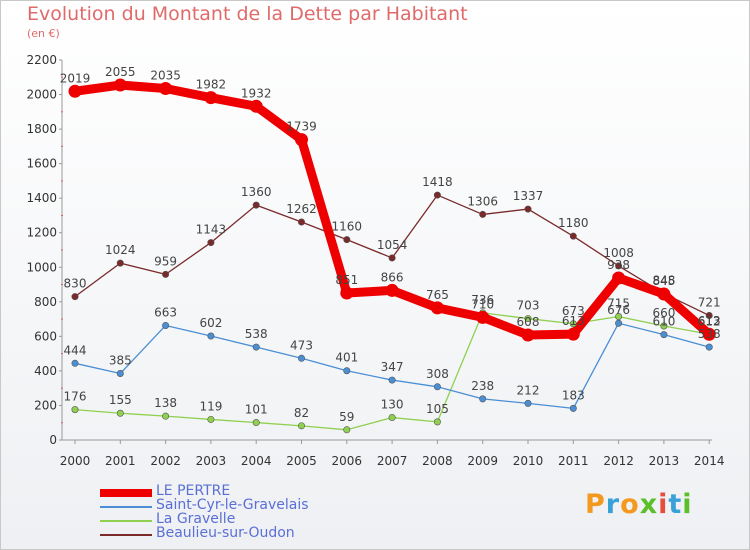 The image size is (750, 550). What do you see at coordinates (43, 33) in the screenshot?
I see `chart-subtitle: (en €)` at bounding box center [43, 33].